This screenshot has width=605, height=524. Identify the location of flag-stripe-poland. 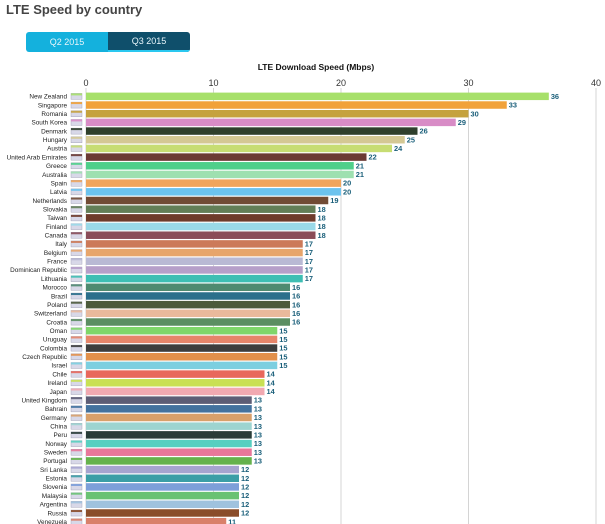
(76, 302).